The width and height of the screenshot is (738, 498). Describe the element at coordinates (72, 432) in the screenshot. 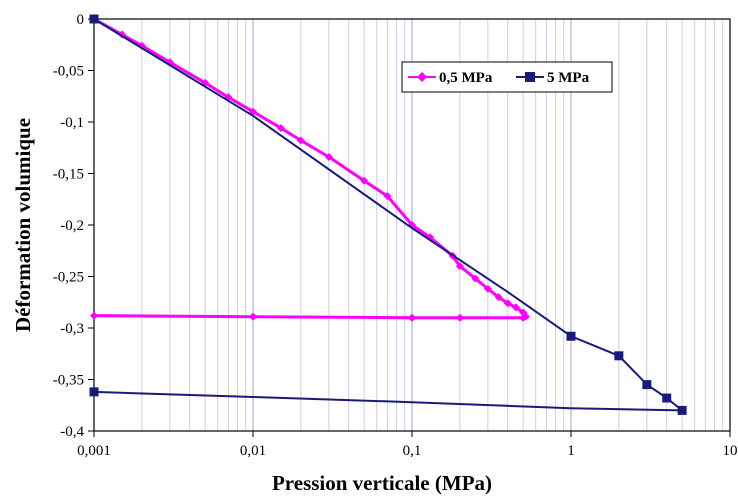

I see `y-tick-label: -0,4` at that location.